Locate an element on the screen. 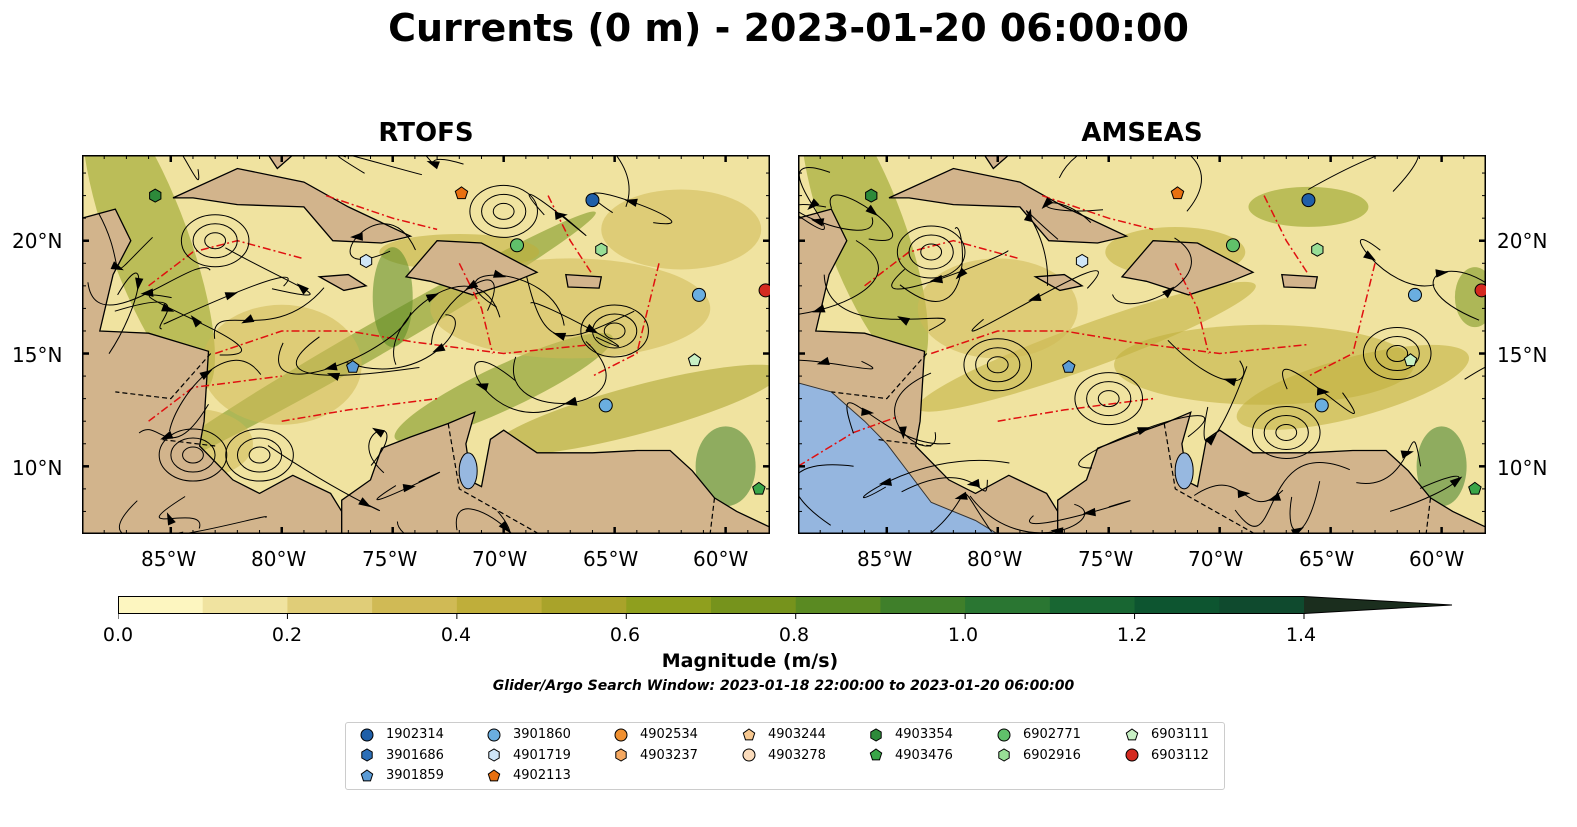  legend-item-4901719: 4901719 is located at coordinates (529, 755).